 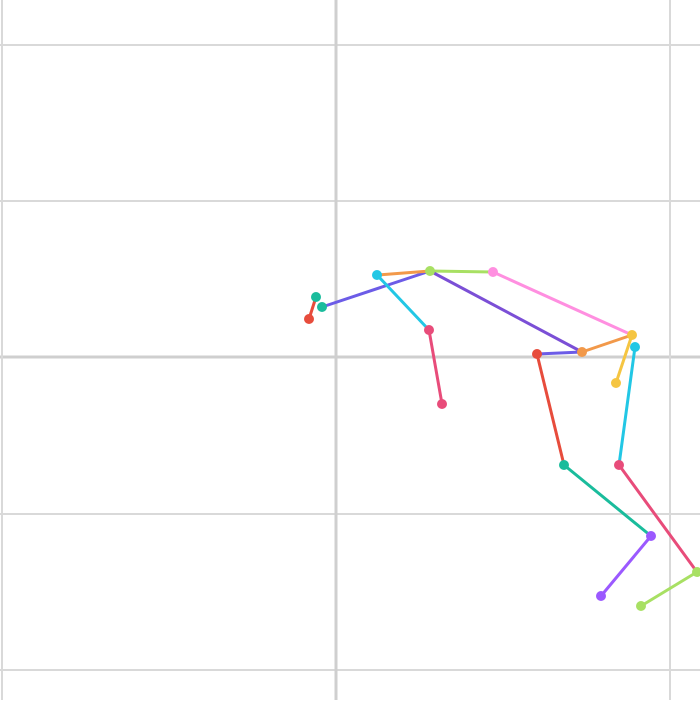 What do you see at coordinates (322, 307) in the screenshot?
I see `joint-neck-right` at bounding box center [322, 307].